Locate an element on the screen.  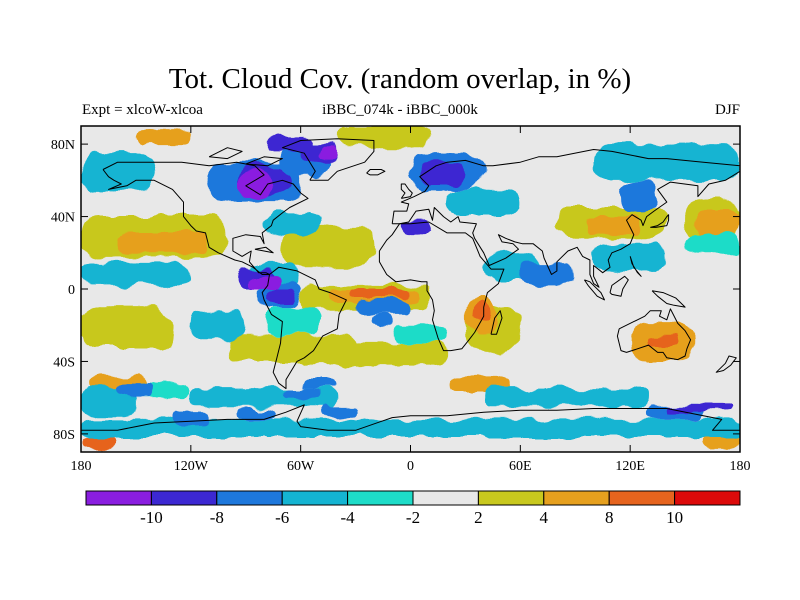
subtitle-season: DJF is located at coordinates (727, 110).